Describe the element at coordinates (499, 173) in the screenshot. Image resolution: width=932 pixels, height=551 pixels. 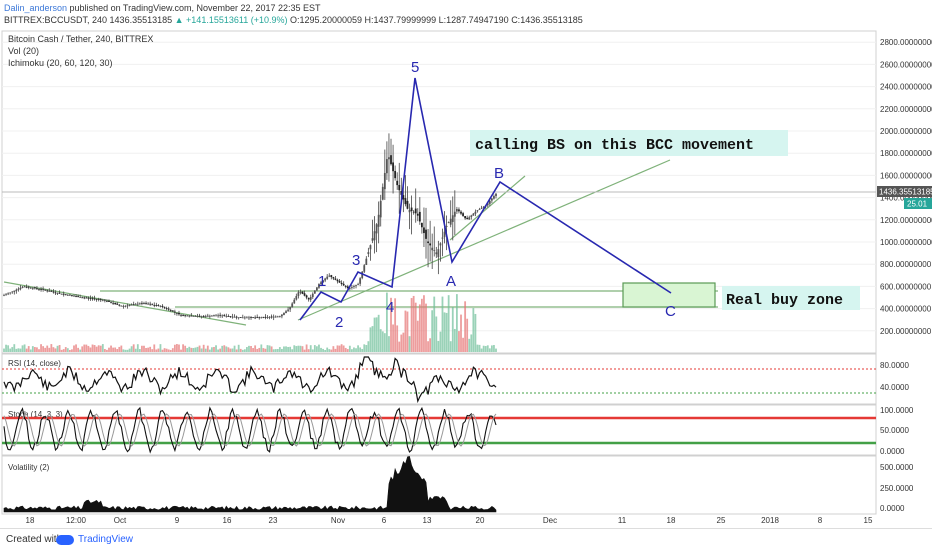
I see `wave-label-b: B` at that location.